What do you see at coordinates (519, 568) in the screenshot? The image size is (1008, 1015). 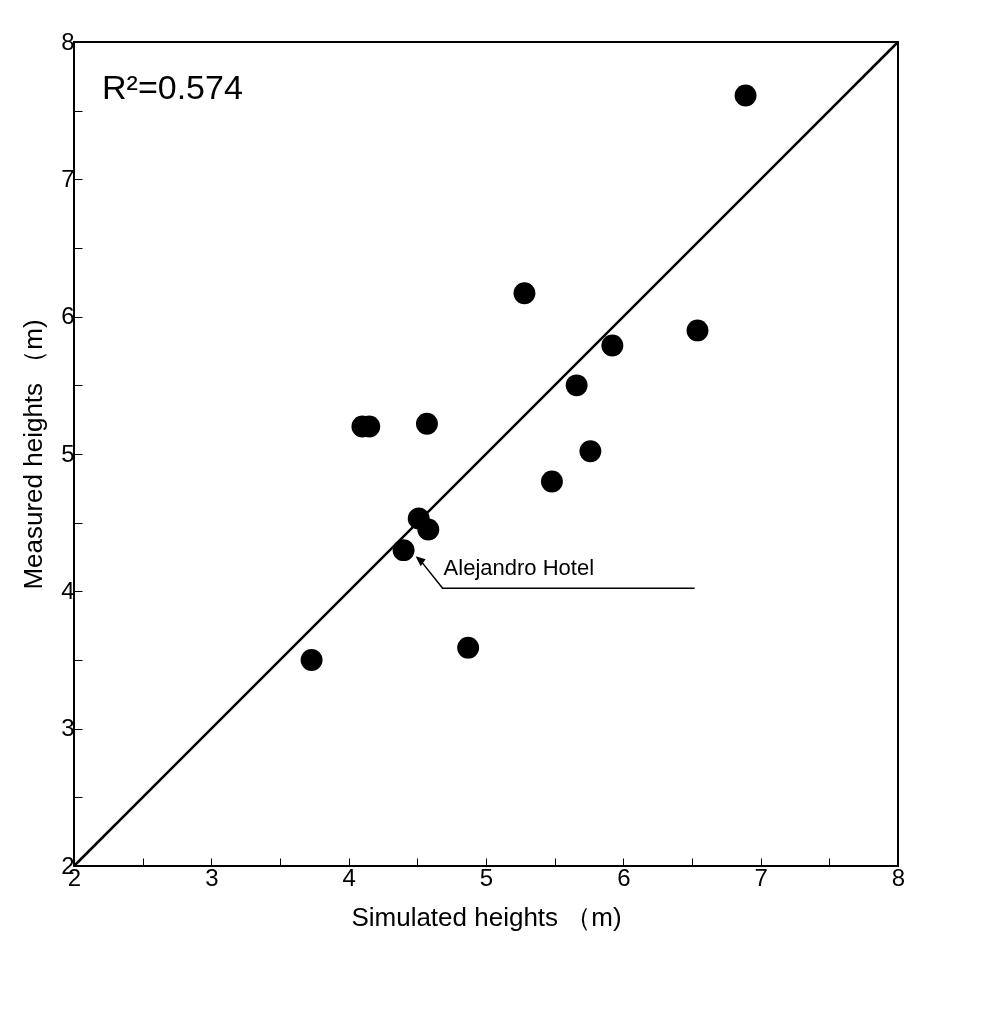 I see `annotation: Alejandro Hotel` at bounding box center [519, 568].